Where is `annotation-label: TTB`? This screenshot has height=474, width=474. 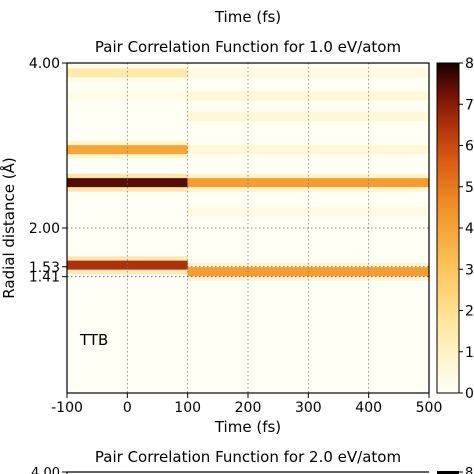 annotation-label: TTB is located at coordinates (93, 340).